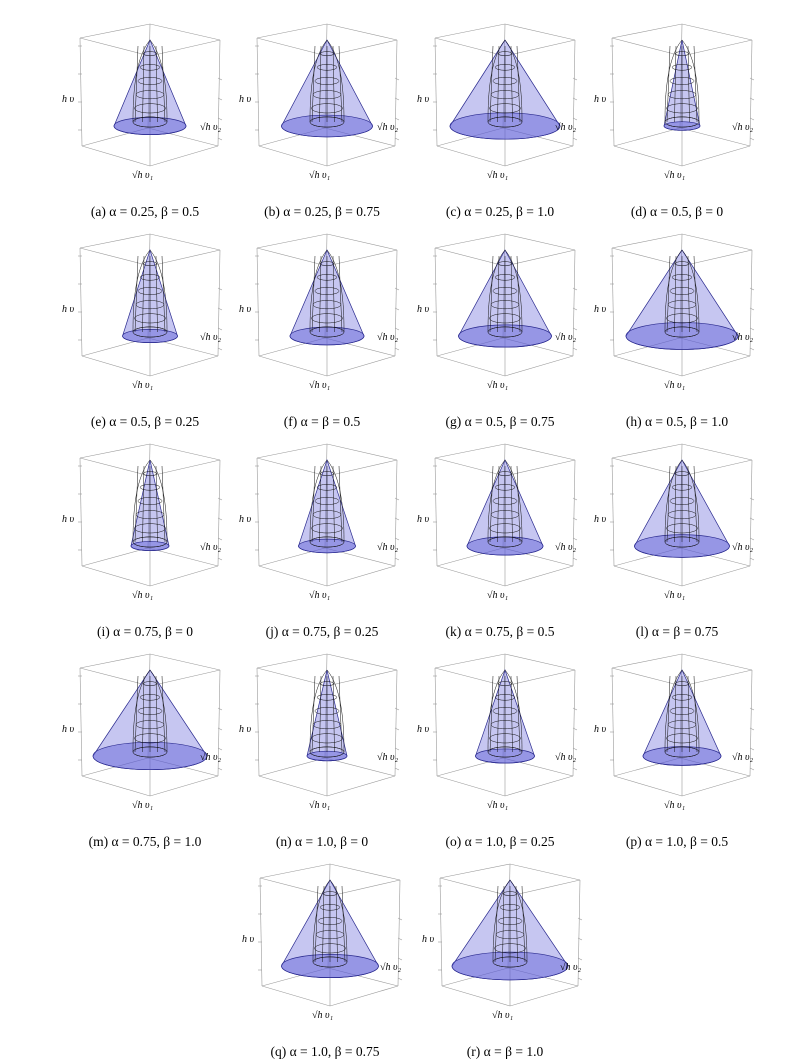 The width and height of the screenshot is (790, 1060). I want to click on panel: h υ √h υ₁ √h υ₂ (l) α = β = 0.75, so click(677, 538).